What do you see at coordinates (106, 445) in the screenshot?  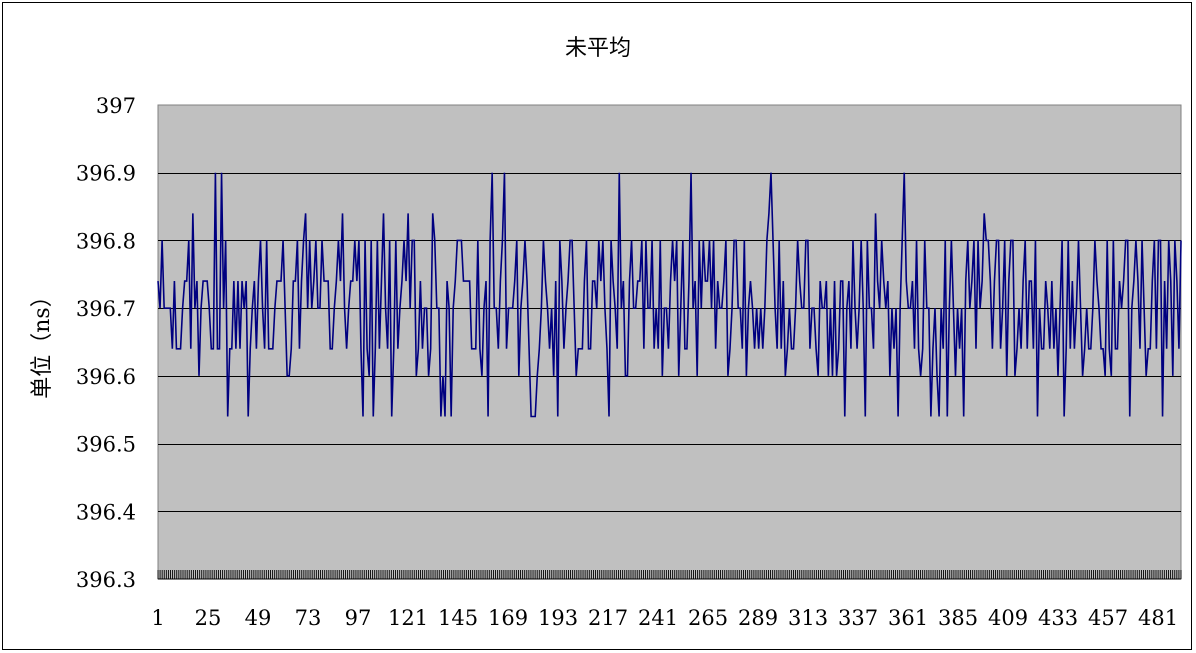 I see `y-tick-label: 396.5` at bounding box center [106, 445].